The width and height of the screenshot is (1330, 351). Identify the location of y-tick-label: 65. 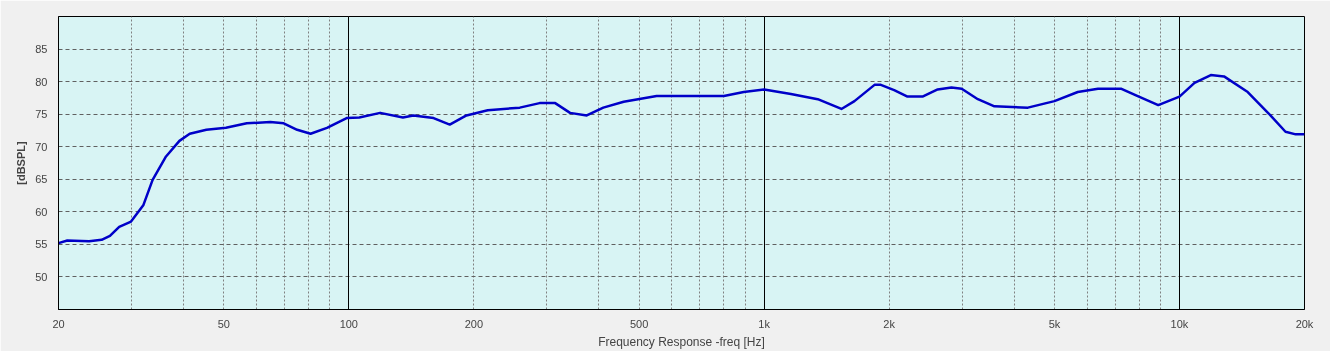
(41, 179).